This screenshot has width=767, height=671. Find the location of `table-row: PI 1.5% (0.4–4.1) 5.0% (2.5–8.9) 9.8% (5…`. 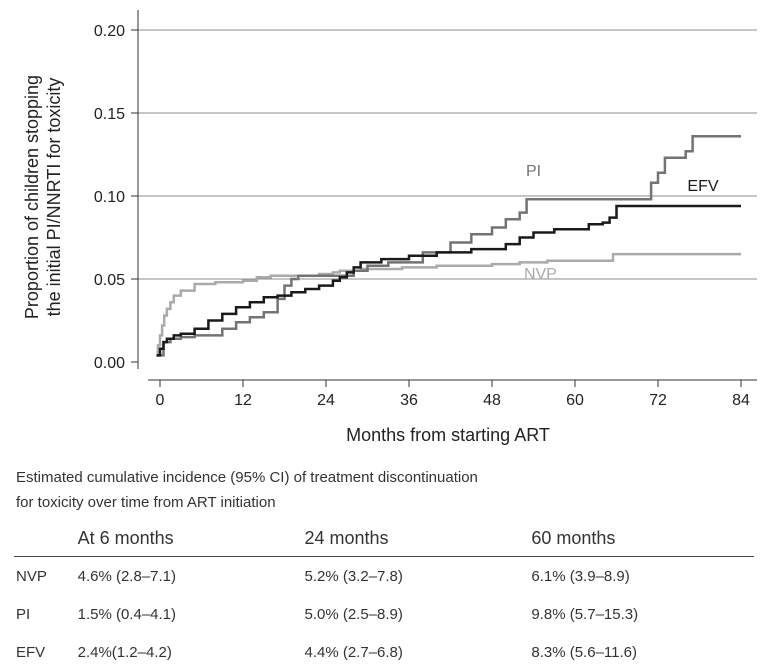

table-row: PI 1.5% (0.4–4.1) 5.0% (2.5–8.9) 9.8% (5… is located at coordinates (384, 614).